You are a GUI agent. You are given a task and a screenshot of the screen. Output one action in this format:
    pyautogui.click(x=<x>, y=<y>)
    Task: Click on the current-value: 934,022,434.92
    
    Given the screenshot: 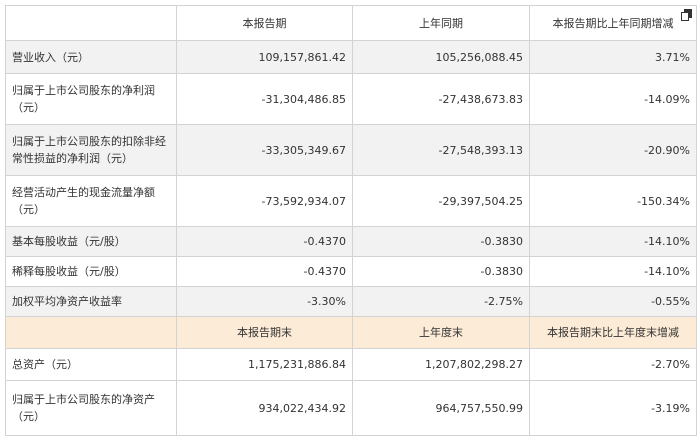 What is the action you would take?
    pyautogui.click(x=264, y=408)
    